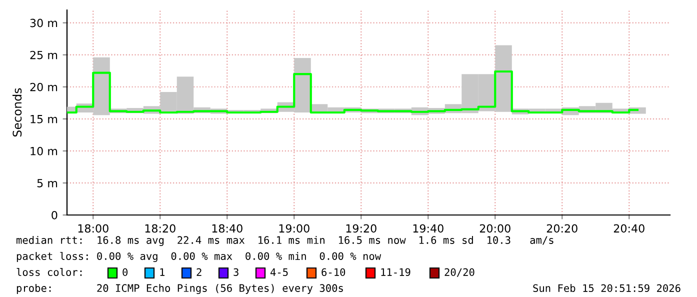 This screenshot has height=297, width=697. What do you see at coordinates (459, 272) in the screenshot?
I see `text: 20/20` at bounding box center [459, 272].